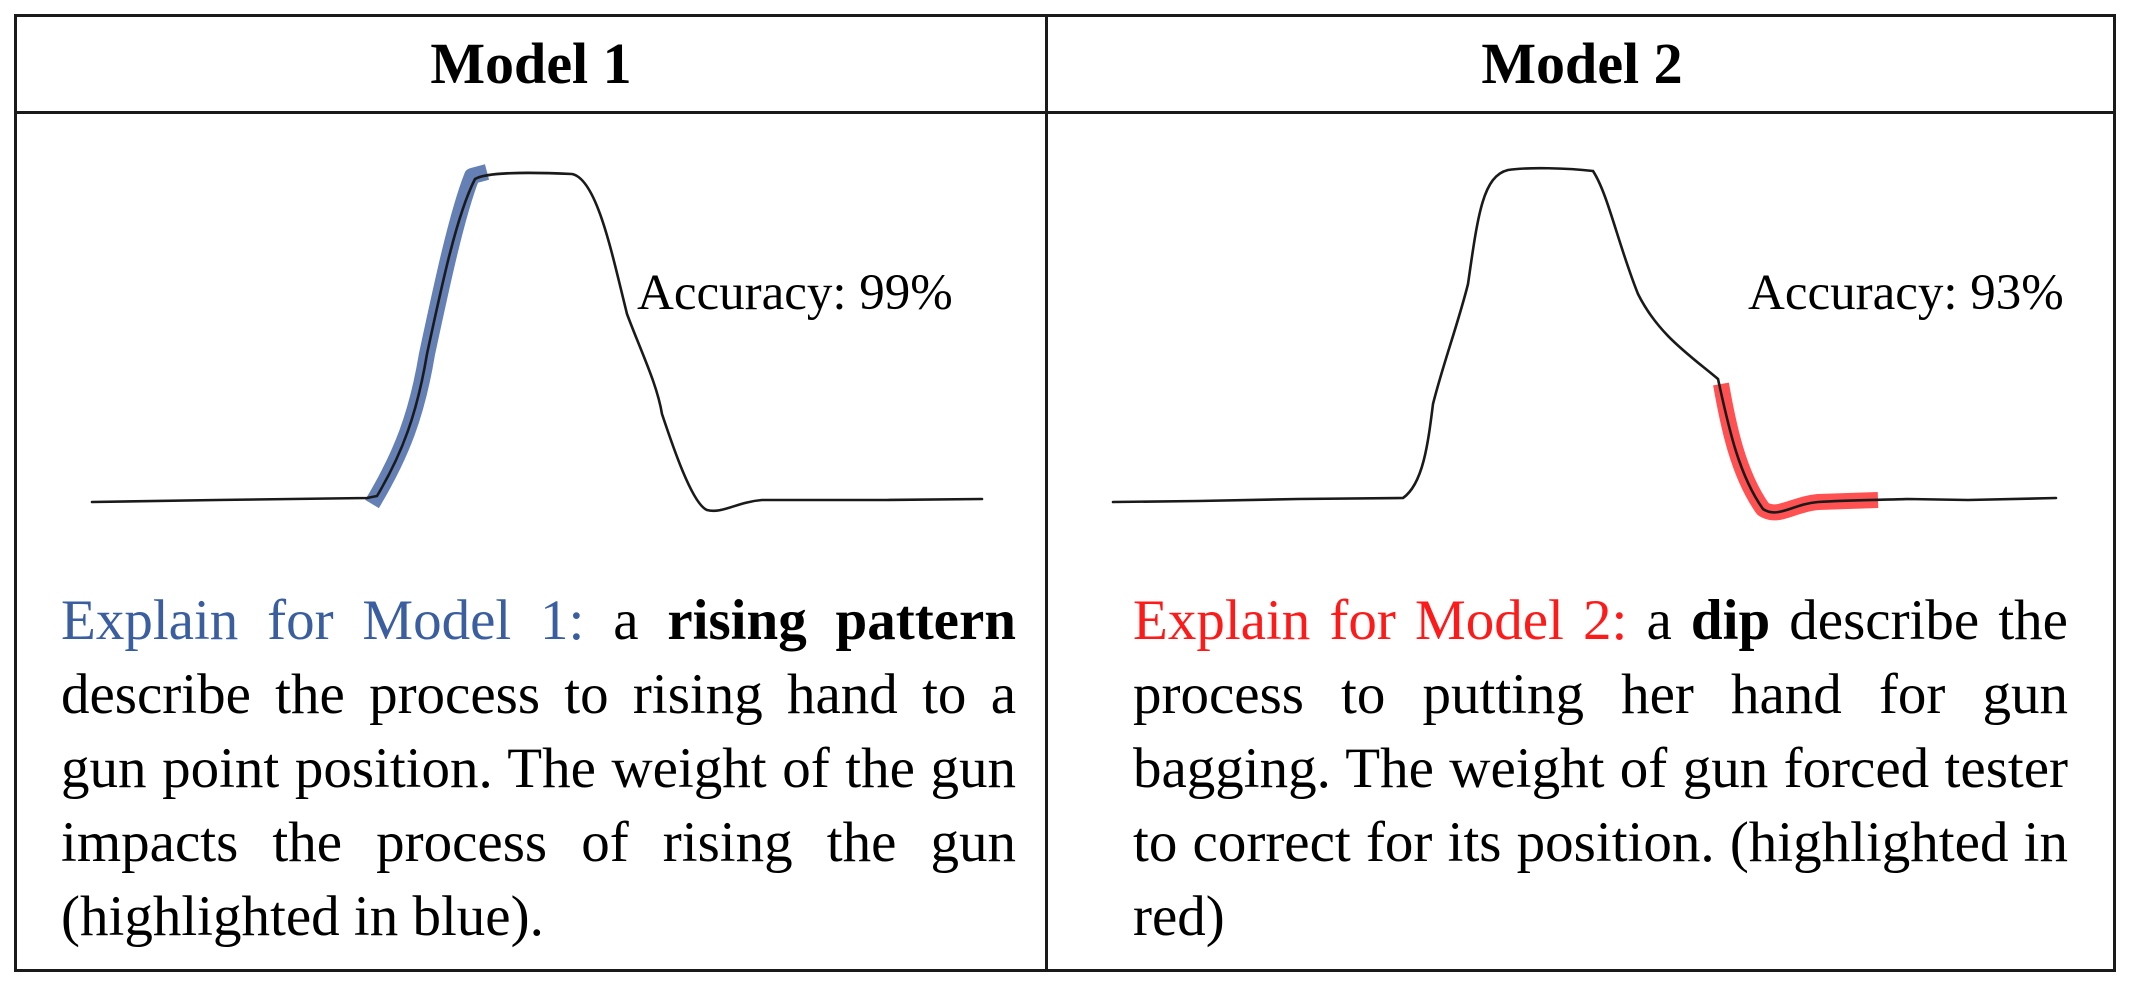  Describe the element at coordinates (1065, 65) in the screenshot. I see `header-row: Model 1 Model 2` at that location.